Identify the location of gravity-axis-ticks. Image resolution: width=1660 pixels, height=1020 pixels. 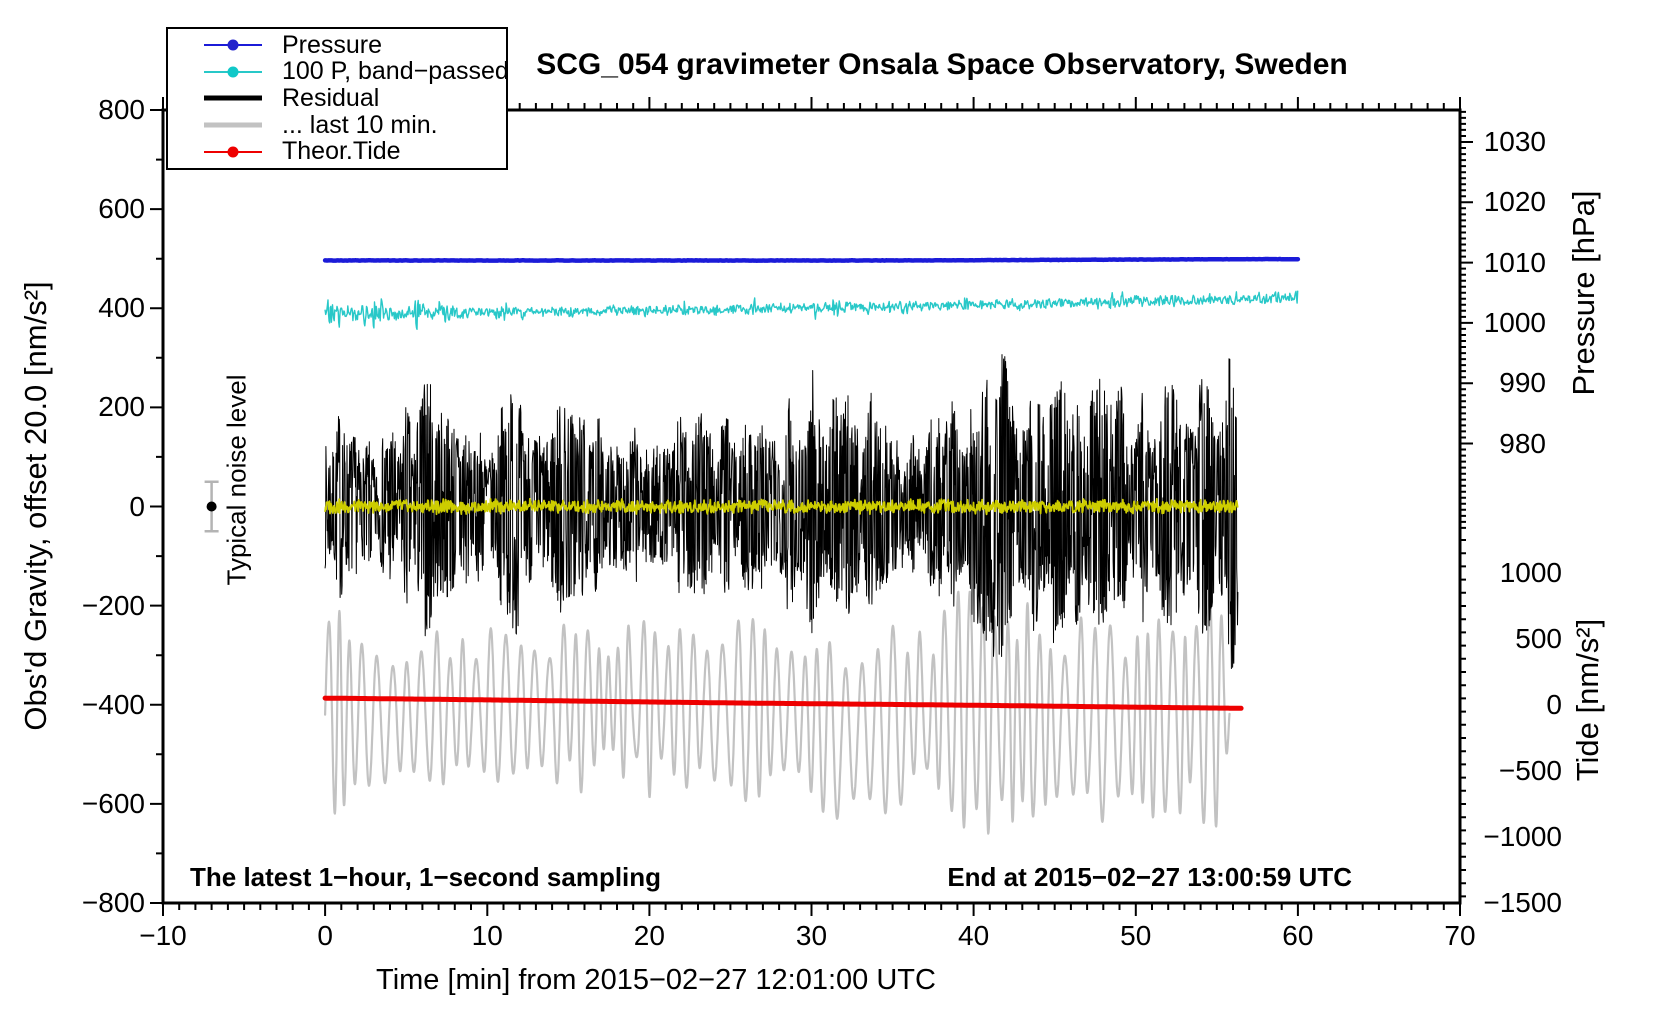
(156, 506).